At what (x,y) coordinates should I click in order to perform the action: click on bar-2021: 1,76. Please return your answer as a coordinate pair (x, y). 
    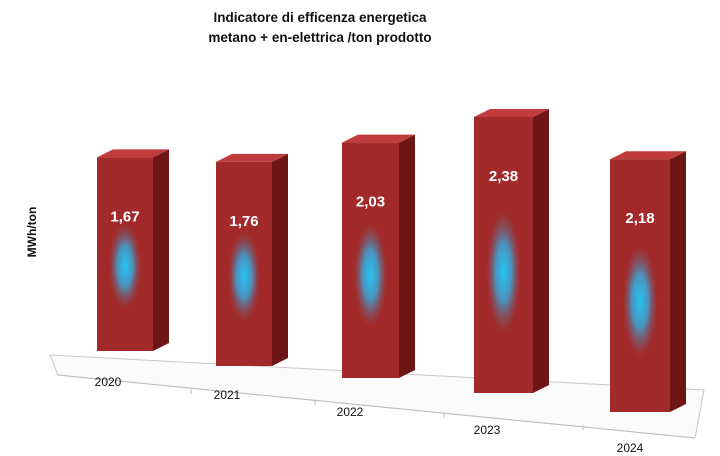
    Looking at the image, I should click on (252, 259).